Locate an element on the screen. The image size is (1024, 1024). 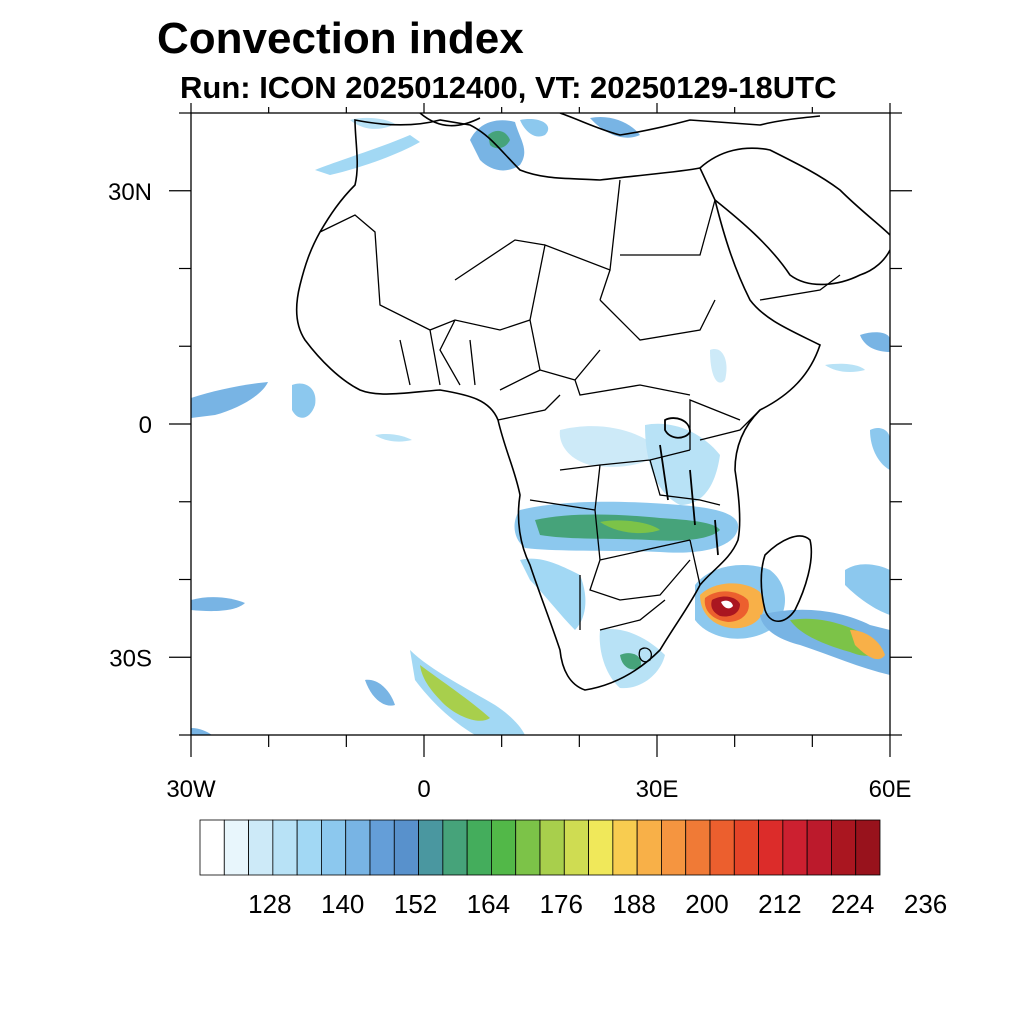
colorbar-label: 212 is located at coordinates (779, 904).